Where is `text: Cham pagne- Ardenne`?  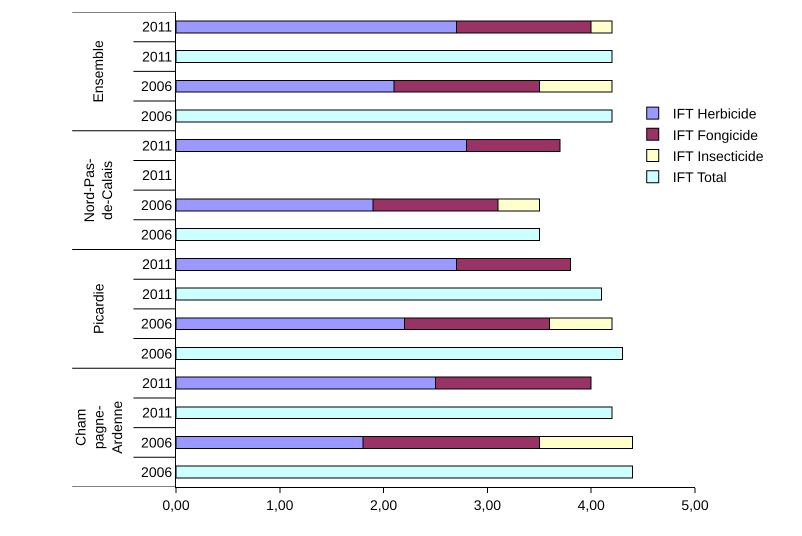
text: Cham pagne- Ardenne is located at coordinates (98, 427).